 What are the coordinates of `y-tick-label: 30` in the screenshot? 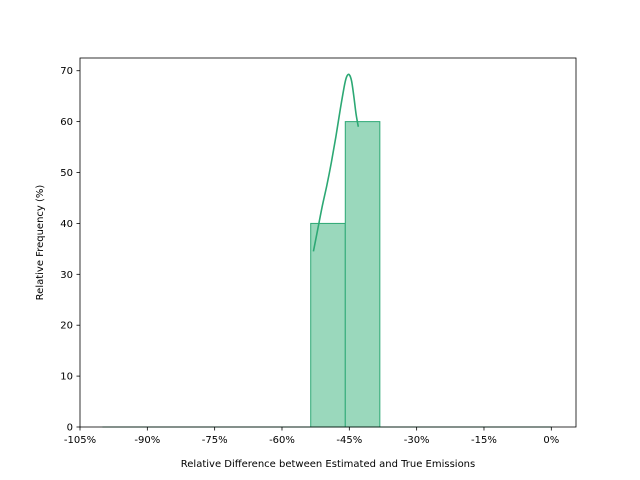 It's located at (66, 275).